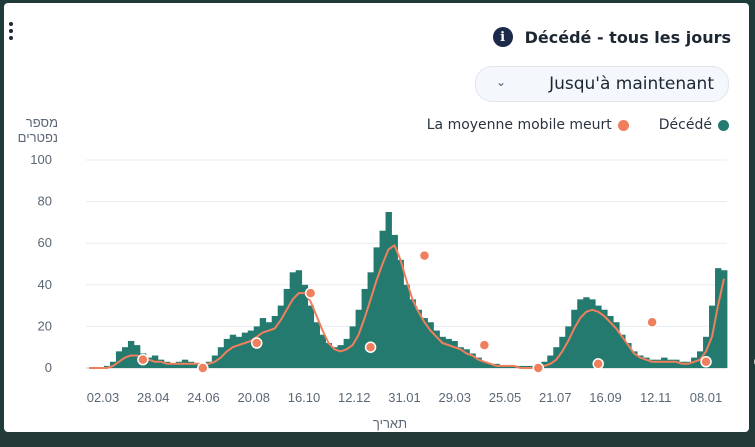  What do you see at coordinates (354, 397) in the screenshot?
I see `x-tick-label: 12.12` at bounding box center [354, 397].